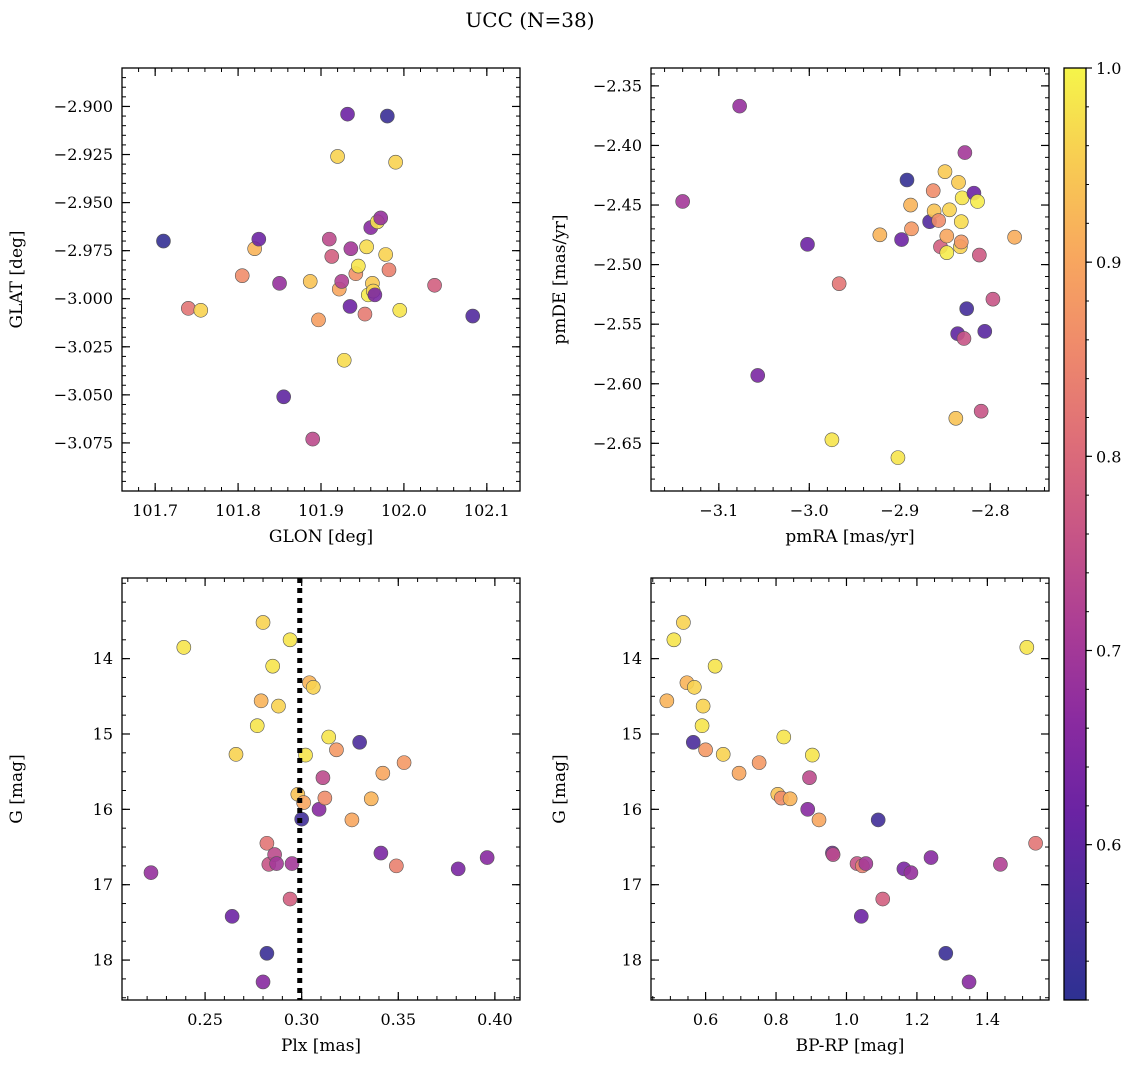 Image resolution: width=1136 pixels, height=1068 pixels. What do you see at coordinates (1092, 530) in the screenshot?
I see `colorbar: 0.6 0.7 0.8 0.9 1.0` at bounding box center [1092, 530].